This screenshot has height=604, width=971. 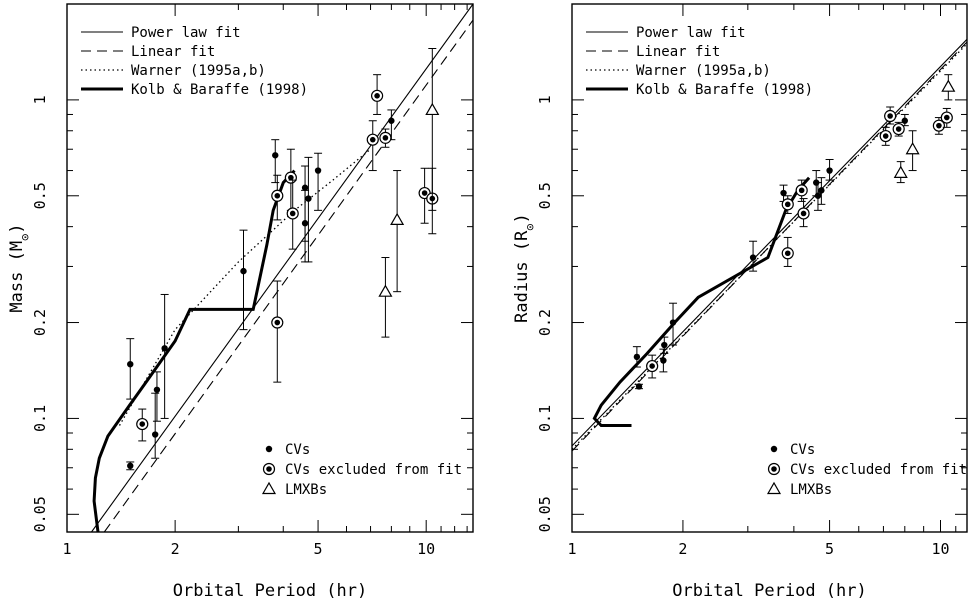 I want to click on radius-x-axis-label: Orbital Period (hr), so click(x=769, y=591).